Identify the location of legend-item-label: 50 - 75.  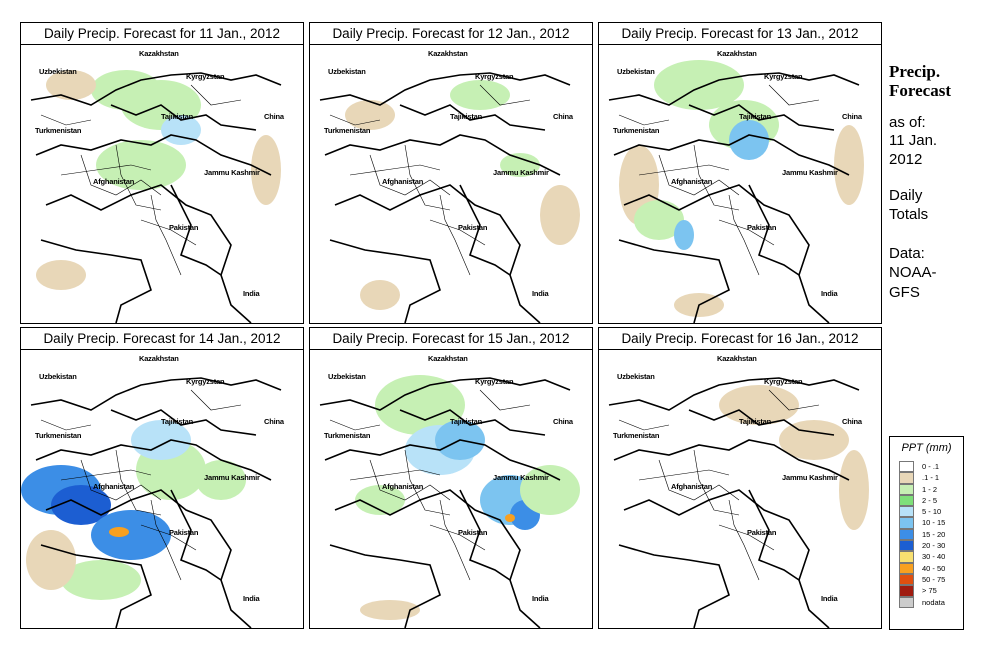
(934, 579).